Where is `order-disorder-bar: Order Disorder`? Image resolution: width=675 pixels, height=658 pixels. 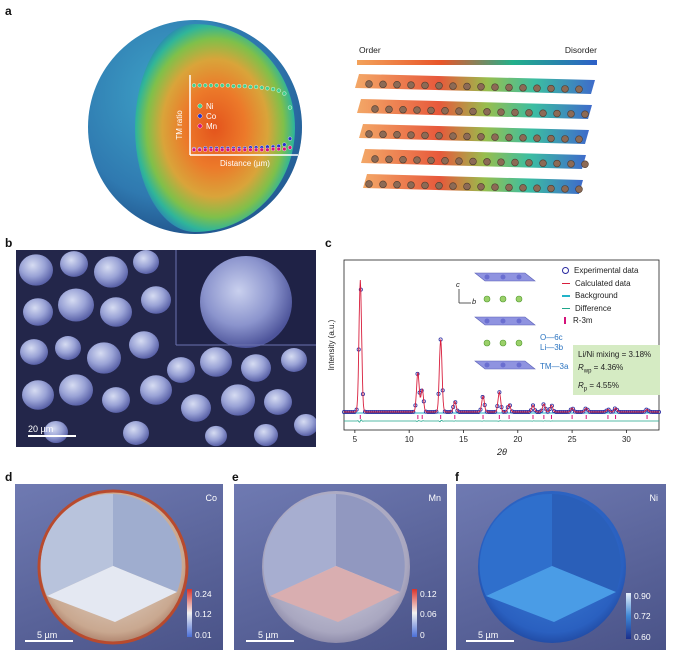
order-disorder-bar: Order Disorder is located at coordinates (477, 52).